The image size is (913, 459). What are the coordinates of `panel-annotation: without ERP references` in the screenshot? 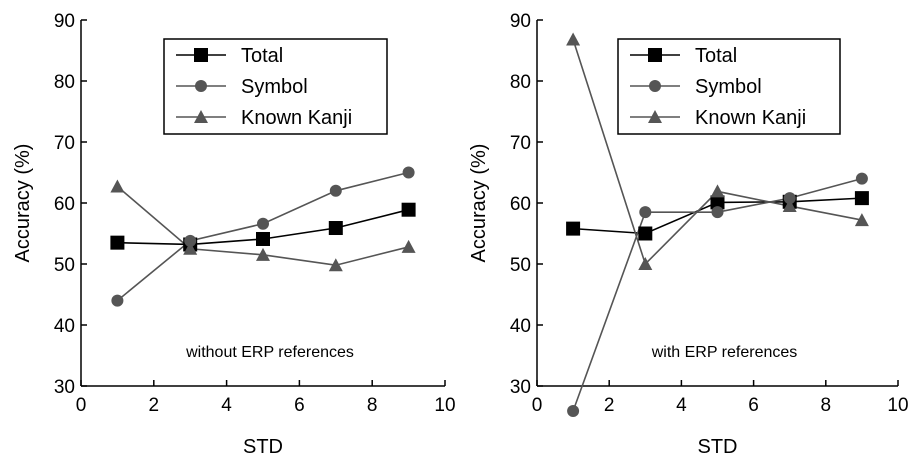 It's located at (269, 352).